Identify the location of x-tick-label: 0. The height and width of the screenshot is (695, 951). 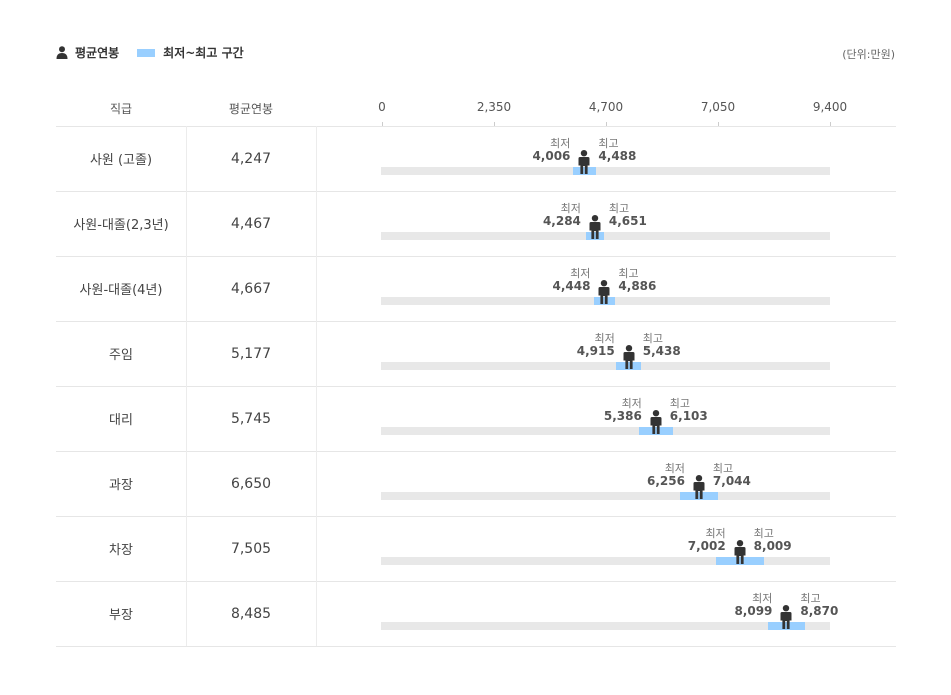
(382, 107).